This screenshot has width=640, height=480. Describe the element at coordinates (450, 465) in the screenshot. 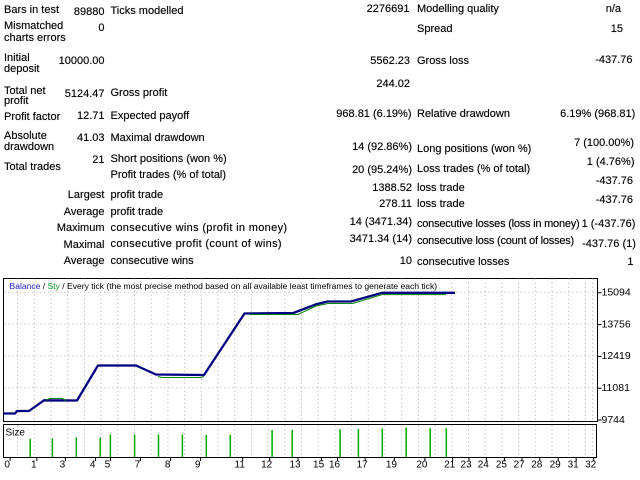

I see `svg-text: 21` at that location.